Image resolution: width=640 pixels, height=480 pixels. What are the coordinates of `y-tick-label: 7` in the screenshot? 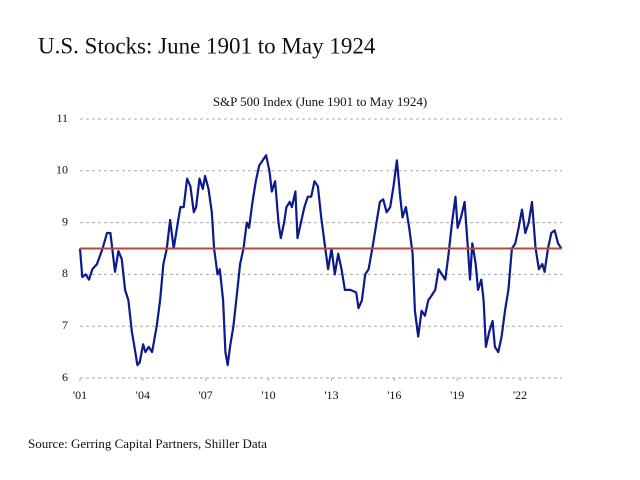 It's located at (65, 325).